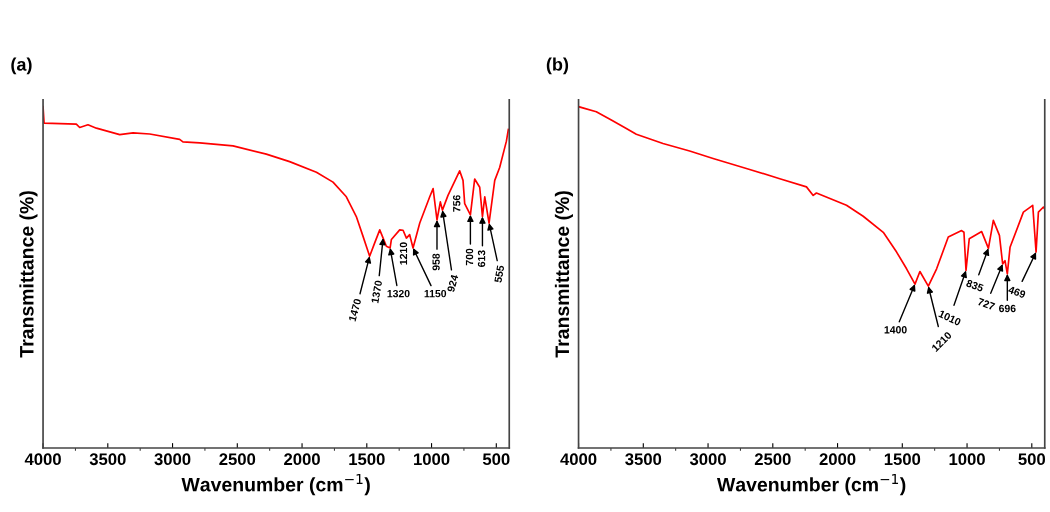 This screenshot has height=512, width=1050. Describe the element at coordinates (435, 293) in the screenshot. I see `annotation: 1150` at that location.